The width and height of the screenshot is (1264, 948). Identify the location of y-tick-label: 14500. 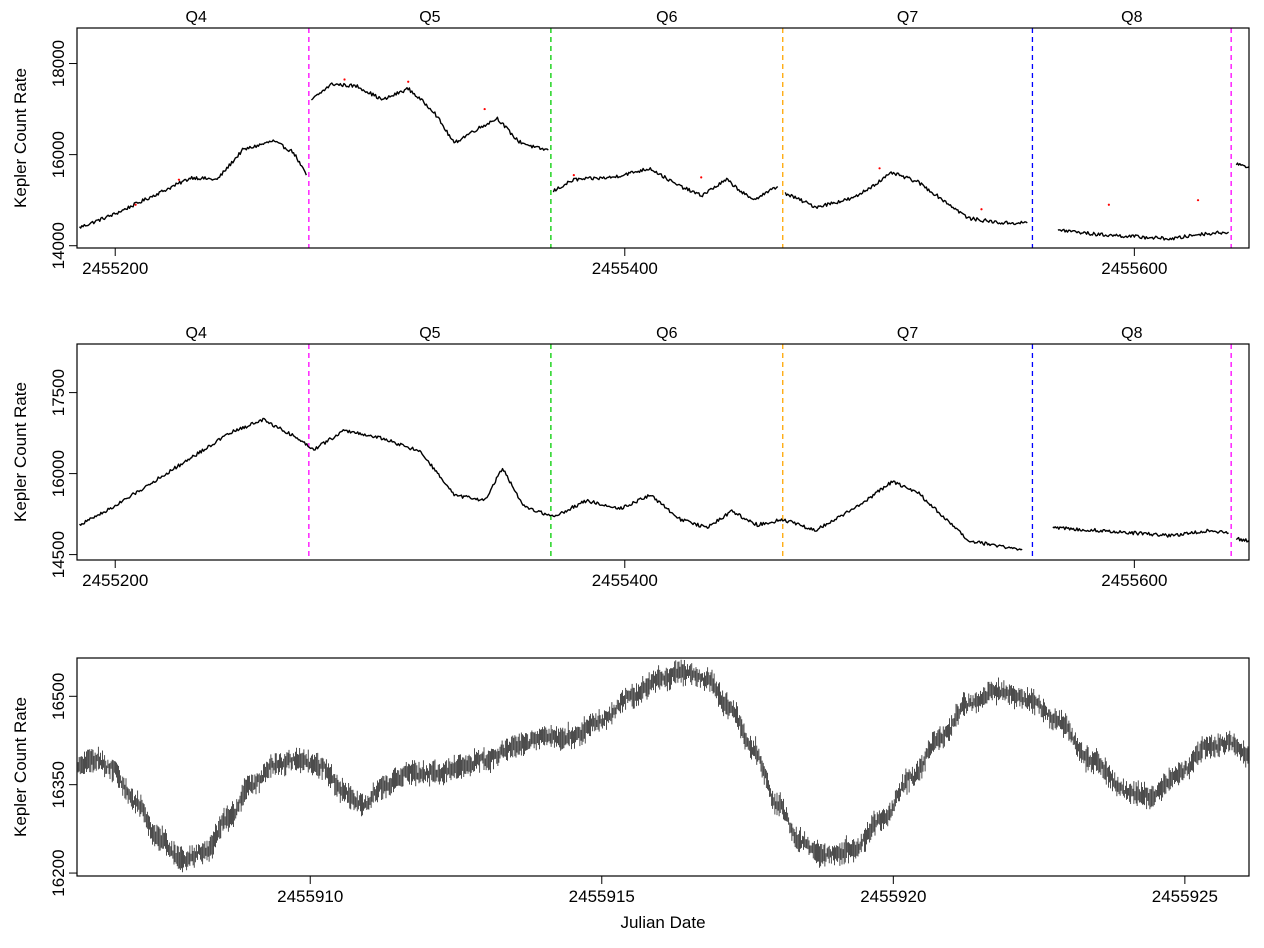
(58, 554).